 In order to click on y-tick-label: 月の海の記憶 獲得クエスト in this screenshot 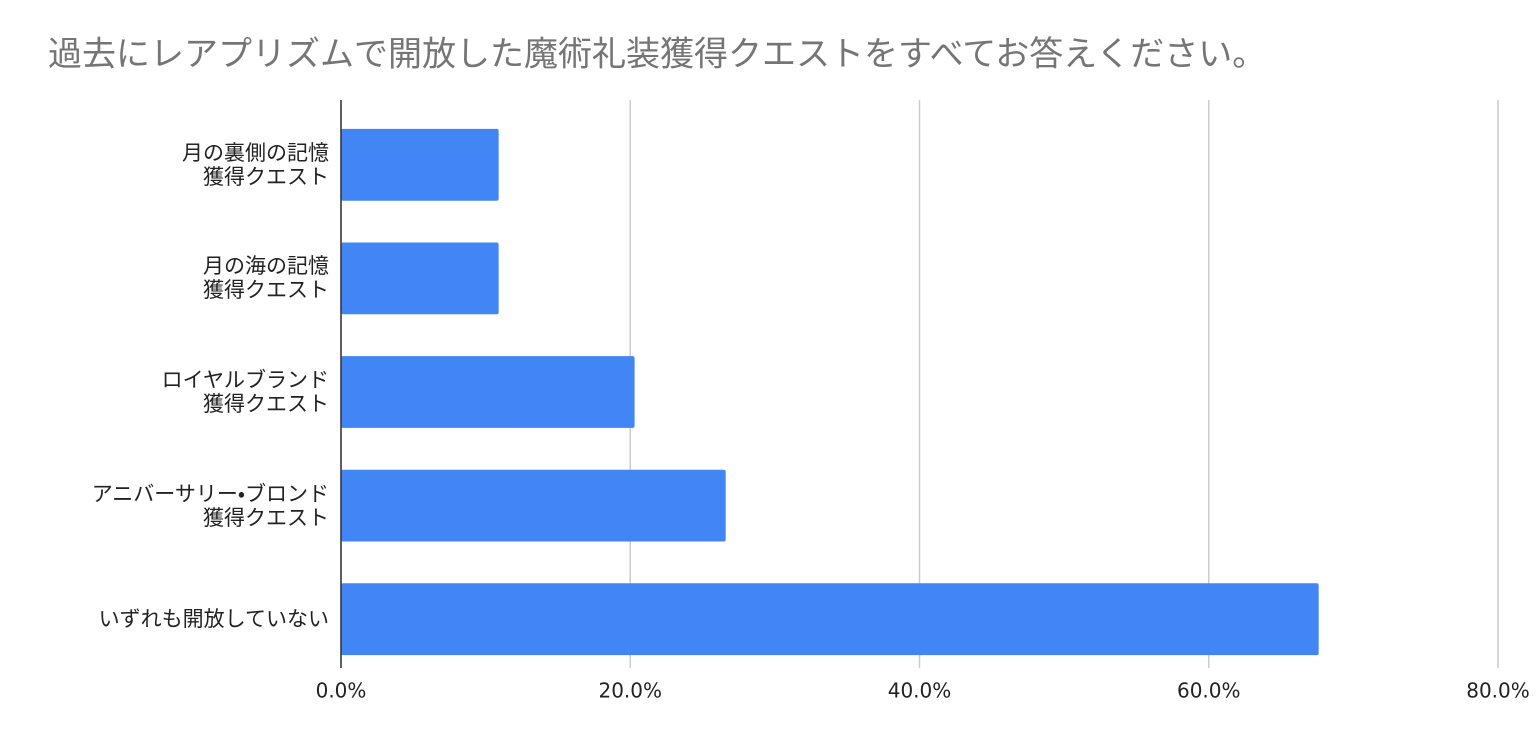, I will do `click(266, 278)`.